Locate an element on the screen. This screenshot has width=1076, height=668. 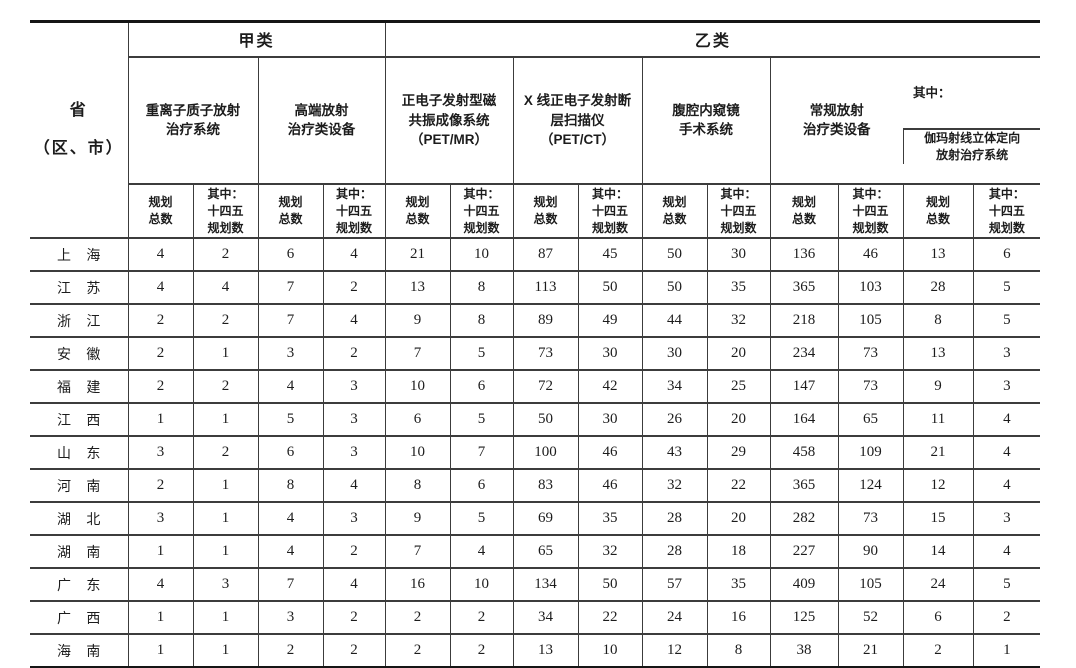
value-cell: 458 is located at coordinates (804, 453).